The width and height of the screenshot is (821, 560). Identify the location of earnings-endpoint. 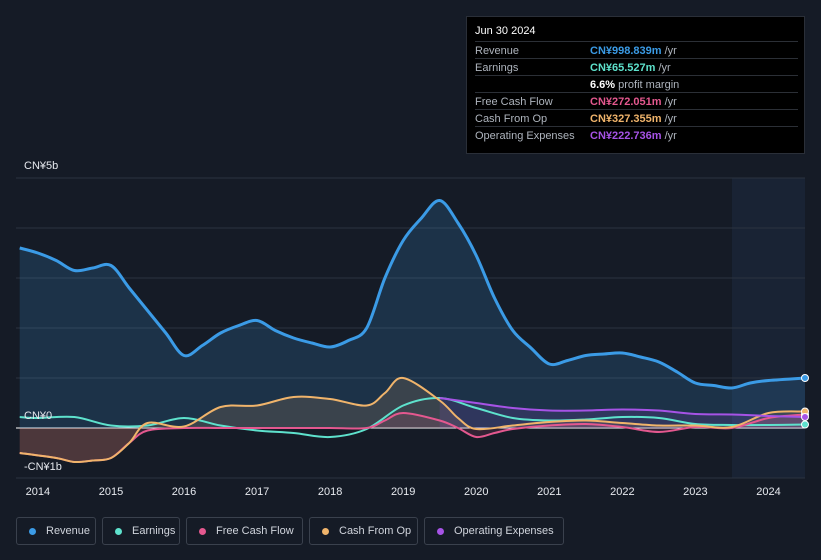
(805, 424).